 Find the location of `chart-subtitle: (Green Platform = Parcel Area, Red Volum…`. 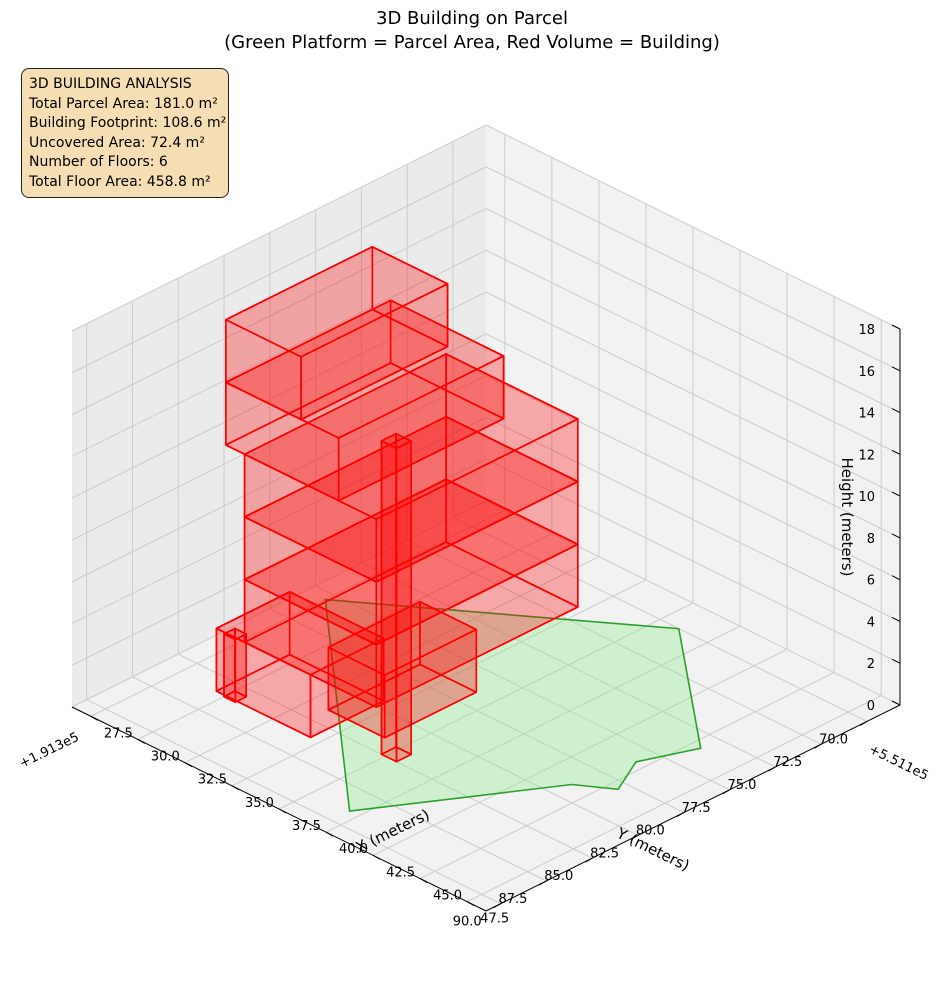

chart-subtitle: (Green Platform = Parcel Area, Red Volum… is located at coordinates (472, 42).